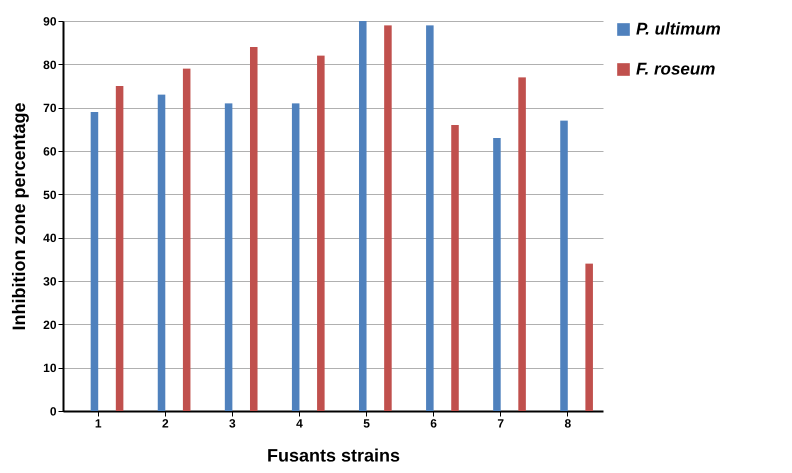 Image resolution: width=792 pixels, height=473 pixels. Describe the element at coordinates (98, 423) in the screenshot. I see `x-tick-label: 1` at that location.